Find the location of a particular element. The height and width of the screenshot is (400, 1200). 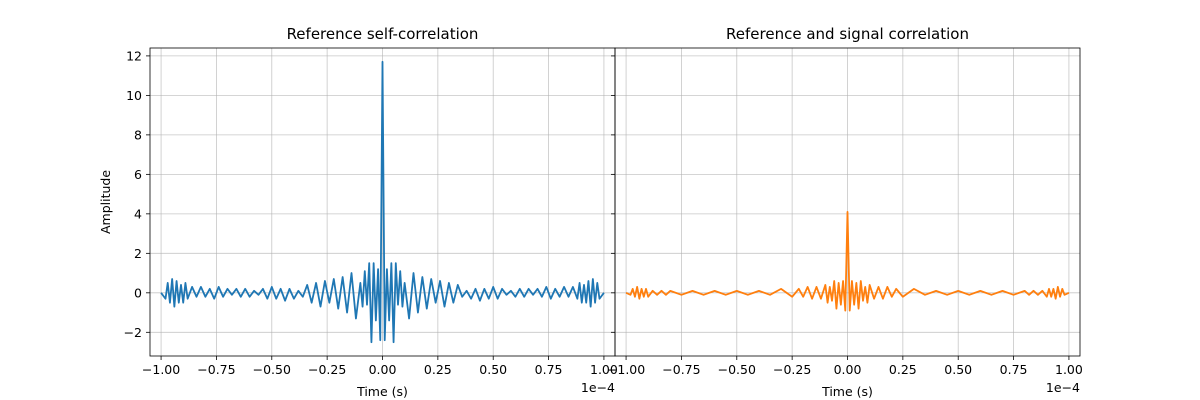

y-tick-label: 8 is located at coordinates (138, 134).